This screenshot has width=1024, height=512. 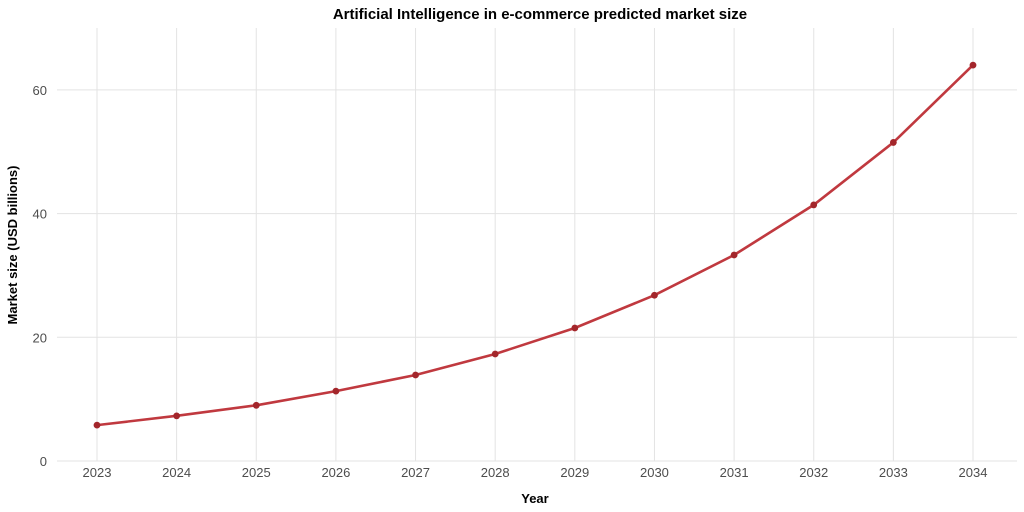 What do you see at coordinates (43, 461) in the screenshot?
I see `y-tick-label: 0` at bounding box center [43, 461].